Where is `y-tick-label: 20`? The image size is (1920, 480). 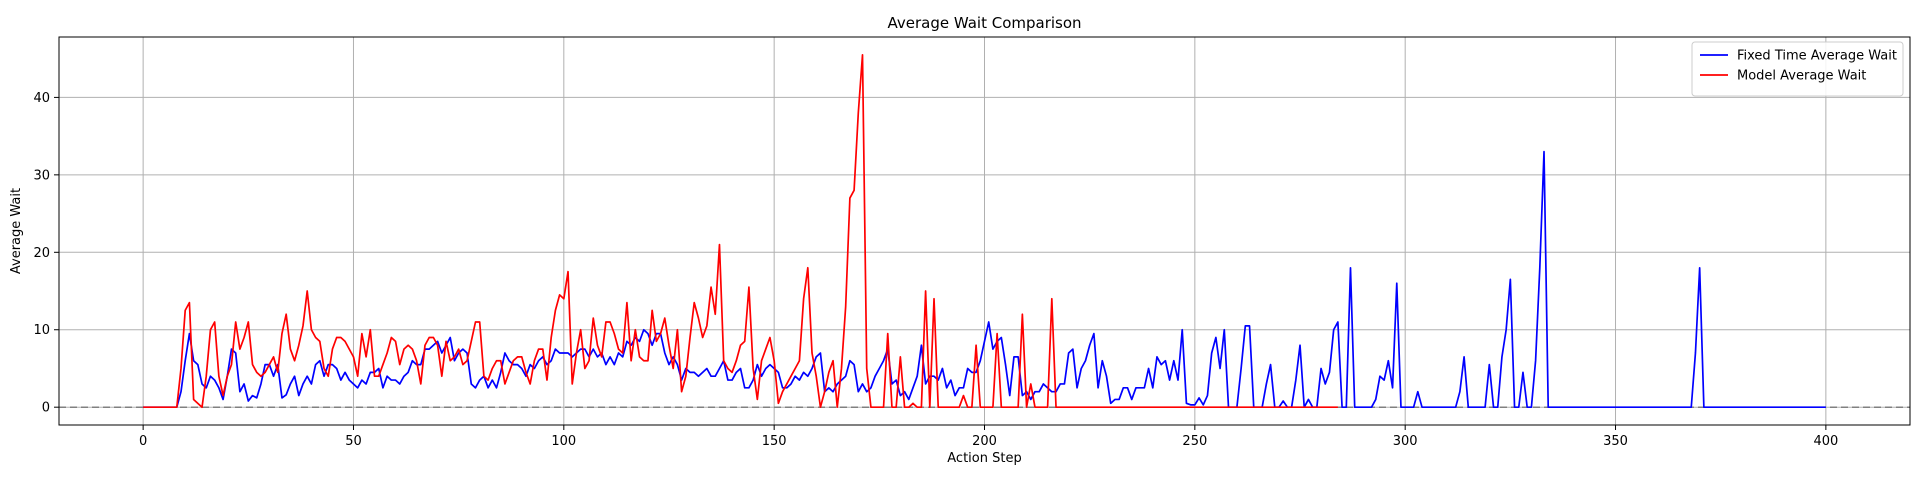 y-tick-label: 20 is located at coordinates (41, 253).